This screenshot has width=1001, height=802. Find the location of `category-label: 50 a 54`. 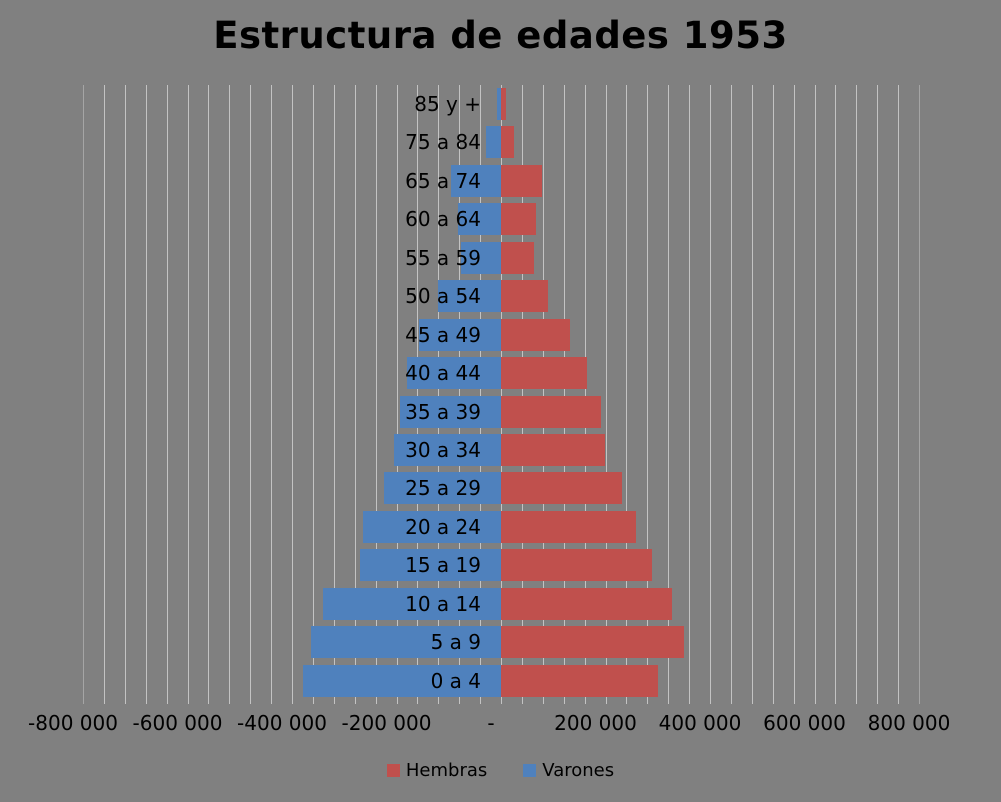

category-label: 50 a 54 is located at coordinates (443, 296).